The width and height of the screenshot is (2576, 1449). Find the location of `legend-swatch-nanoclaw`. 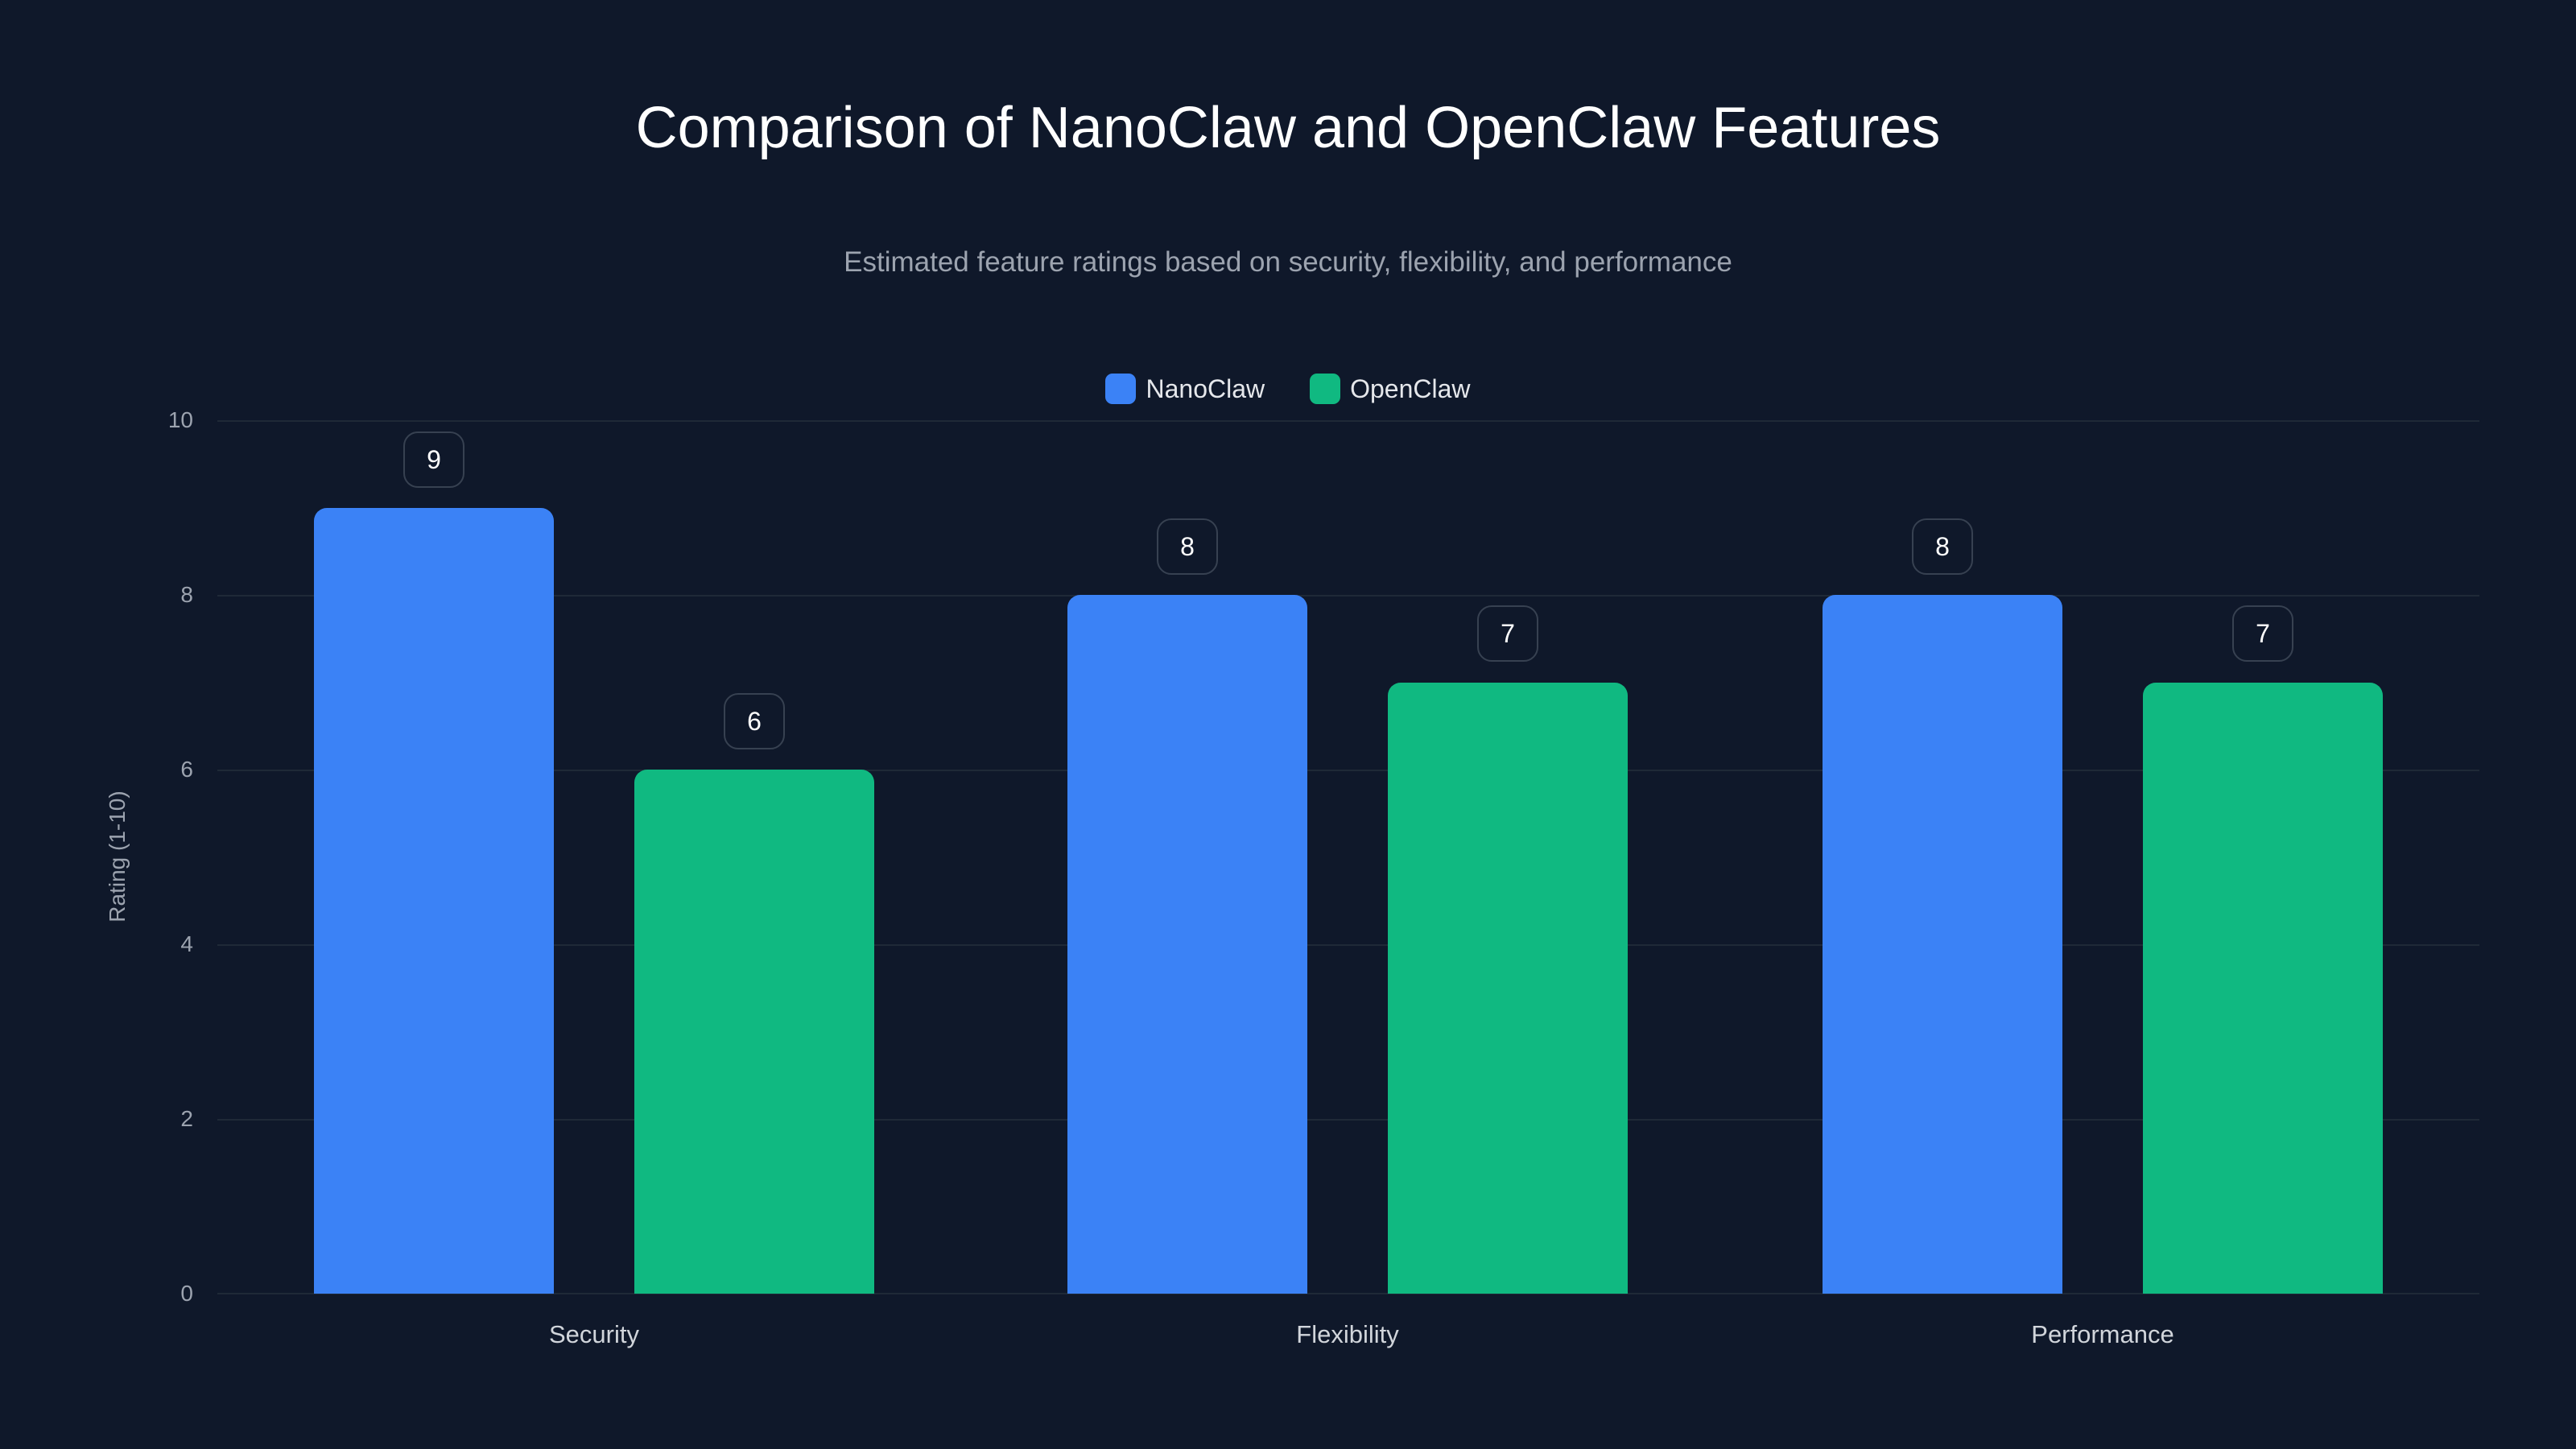

legend-swatch-nanoclaw is located at coordinates (1121, 389).